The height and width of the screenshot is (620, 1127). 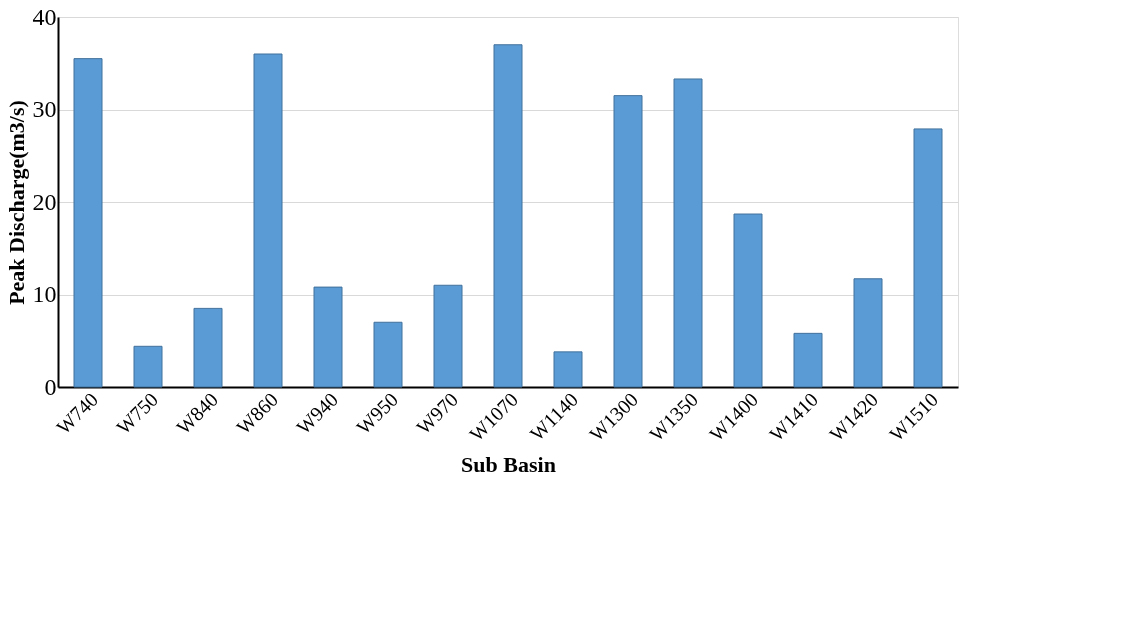 I want to click on y-axis-title: Peak Discharge(m3/s), so click(x=16, y=202).